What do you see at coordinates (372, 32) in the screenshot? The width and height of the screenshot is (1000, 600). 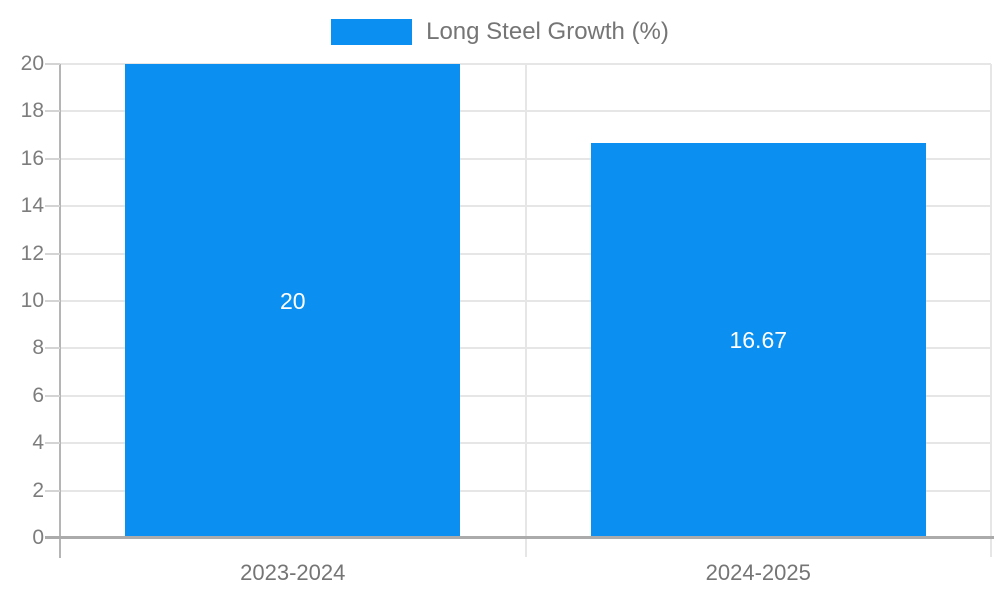 I see `legend-swatch` at bounding box center [372, 32].